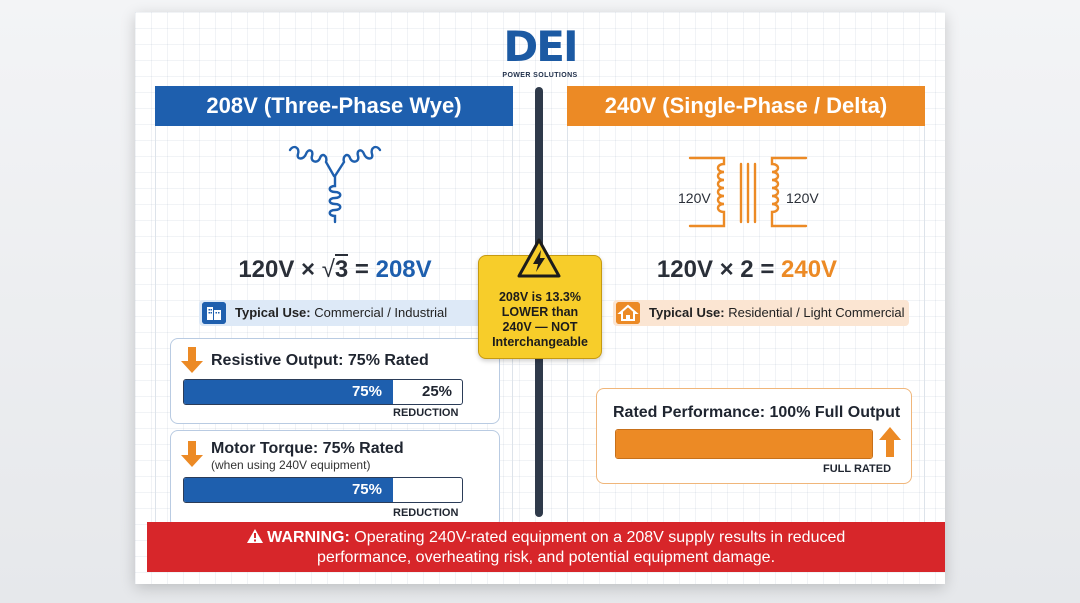 The width and height of the screenshot is (1080, 603). What do you see at coordinates (273, 312) in the screenshot?
I see `typical-use-208v-label: Typical Use:` at bounding box center [273, 312].